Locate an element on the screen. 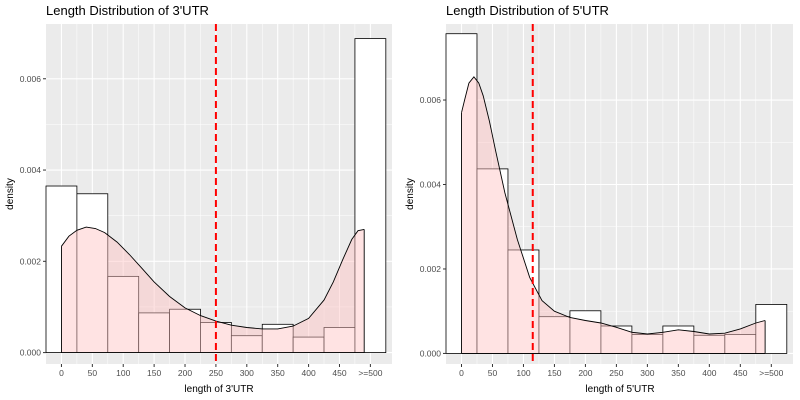  chart-title: Length Distribution of 5'UTR is located at coordinates (527, 10).